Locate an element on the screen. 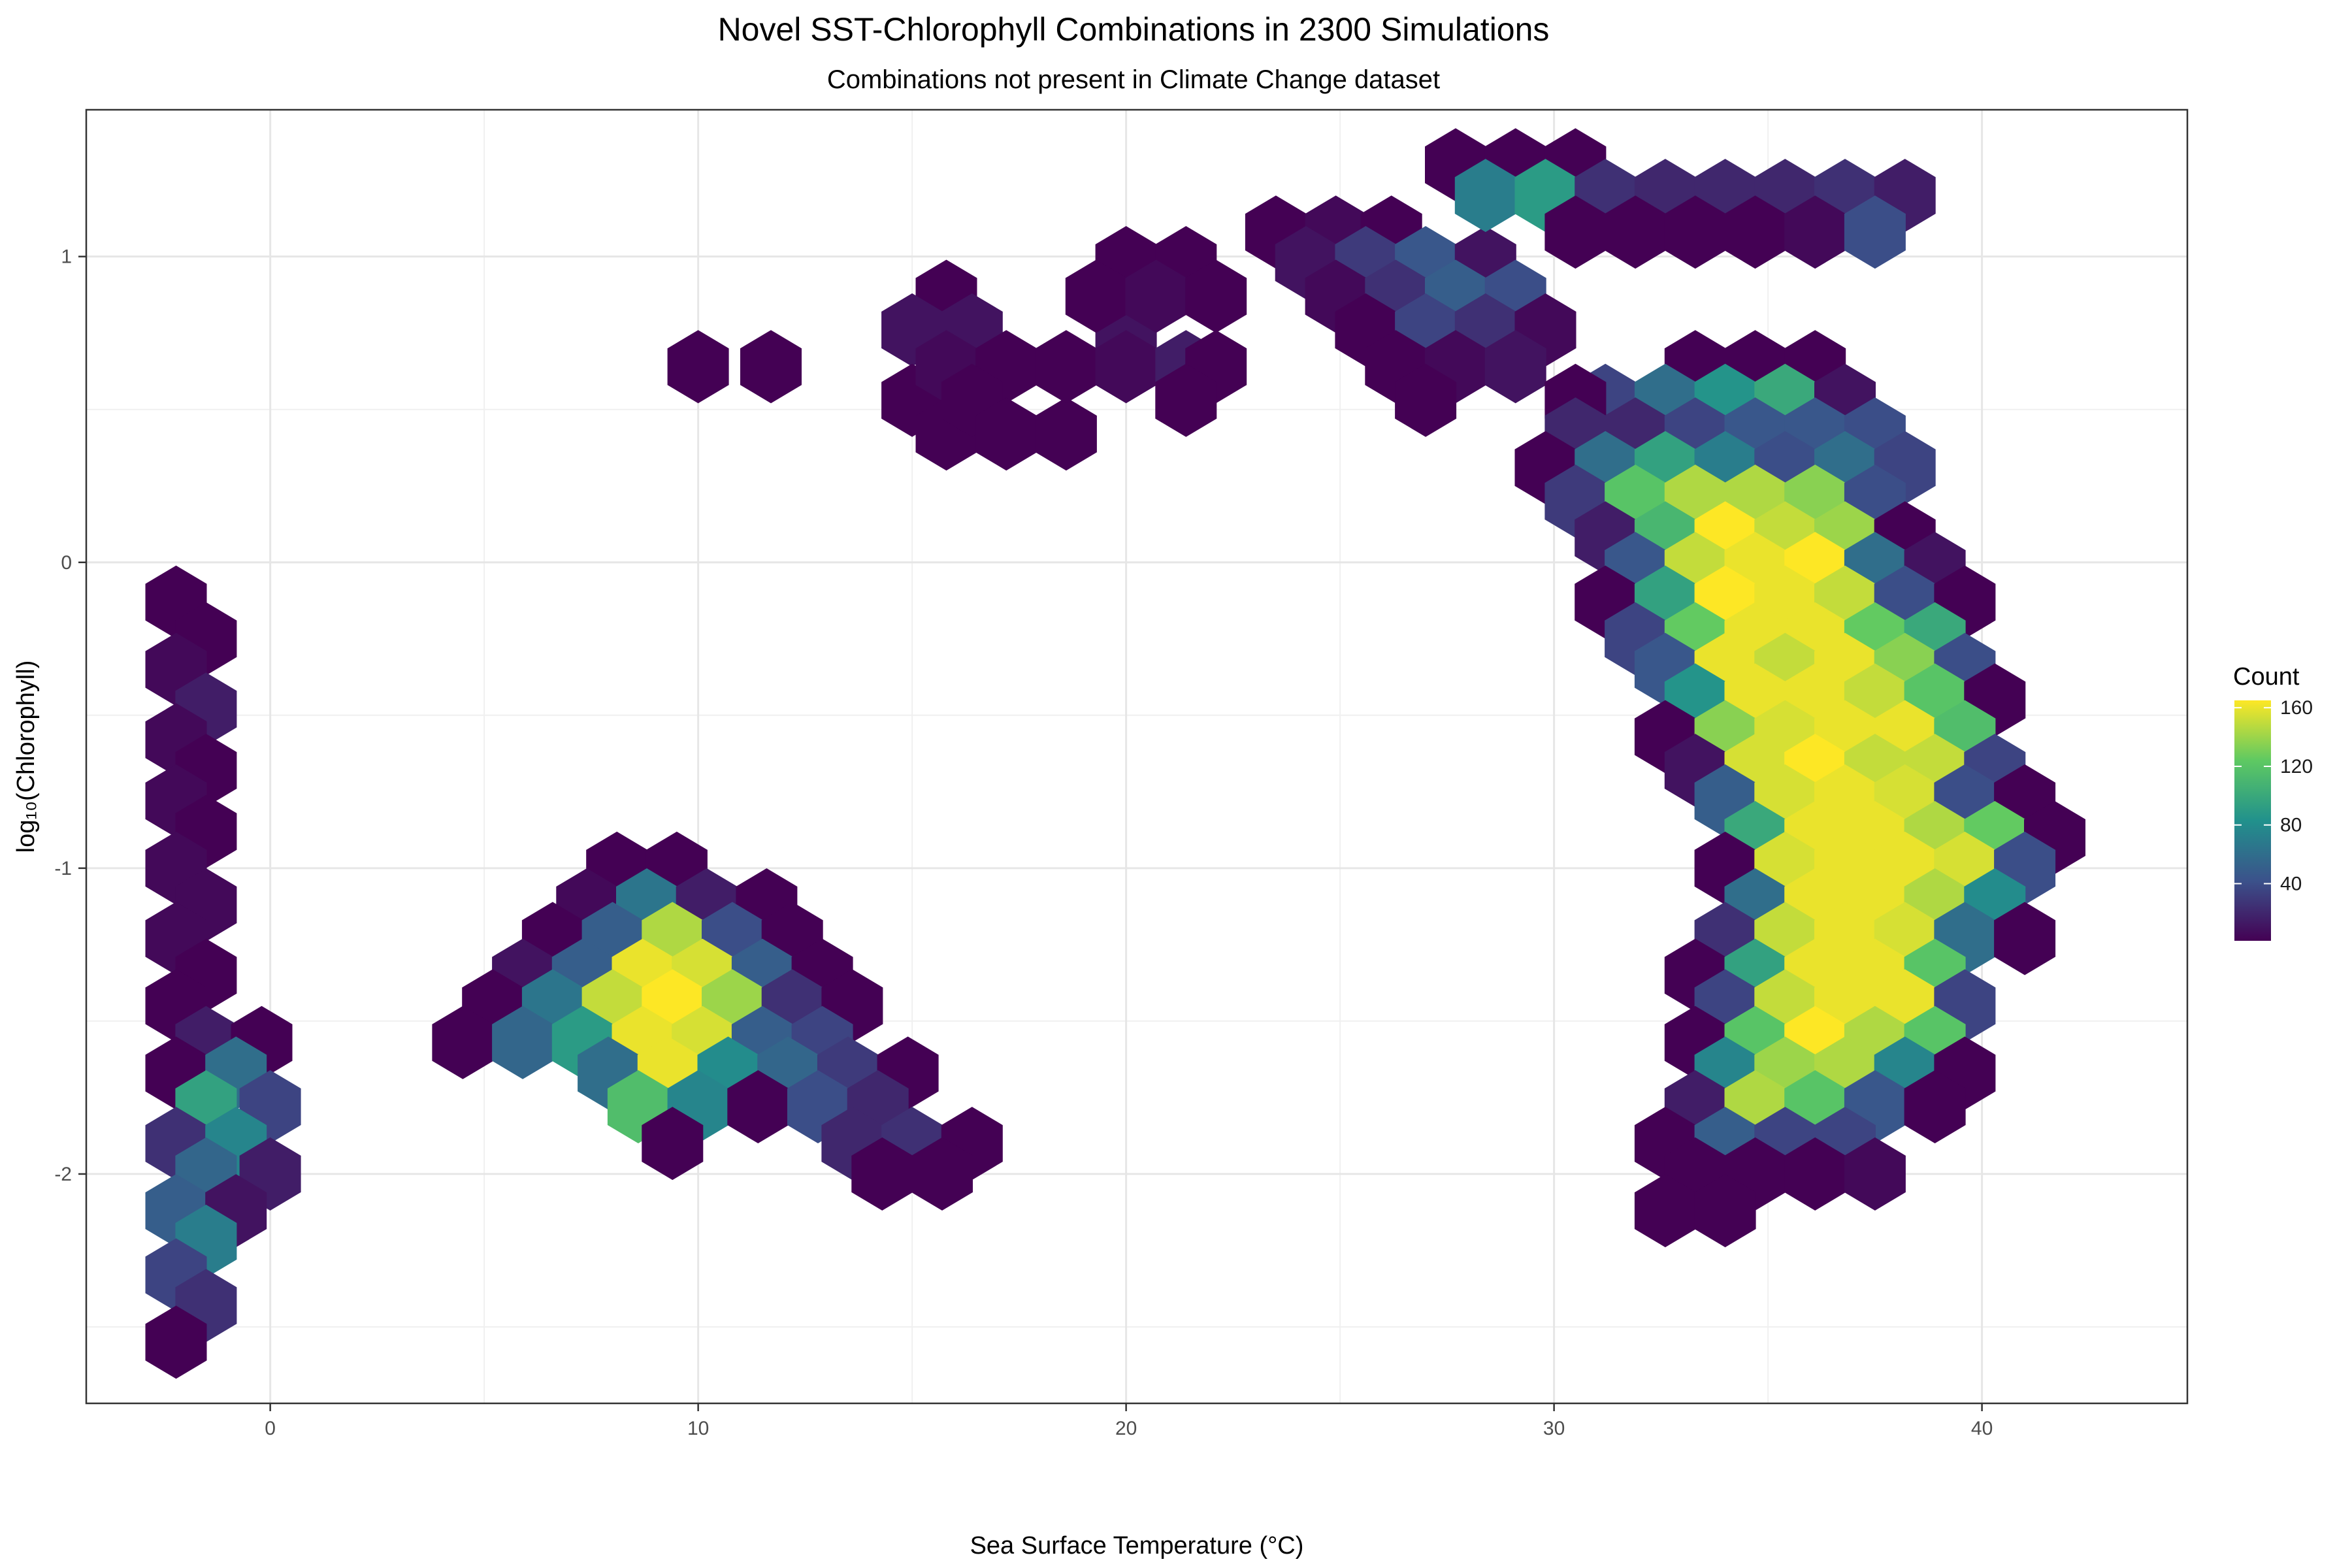 This screenshot has width=2352, height=1568. y-tick-label: -2 is located at coordinates (63, 1174).